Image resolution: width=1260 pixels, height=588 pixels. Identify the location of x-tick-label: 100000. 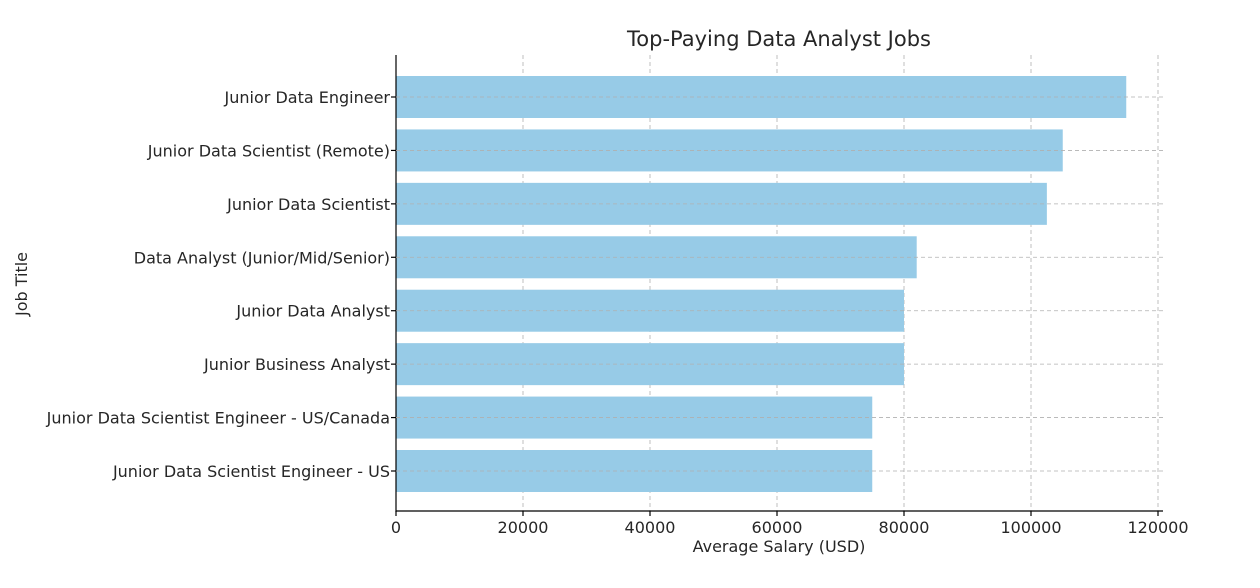
(1030, 527).